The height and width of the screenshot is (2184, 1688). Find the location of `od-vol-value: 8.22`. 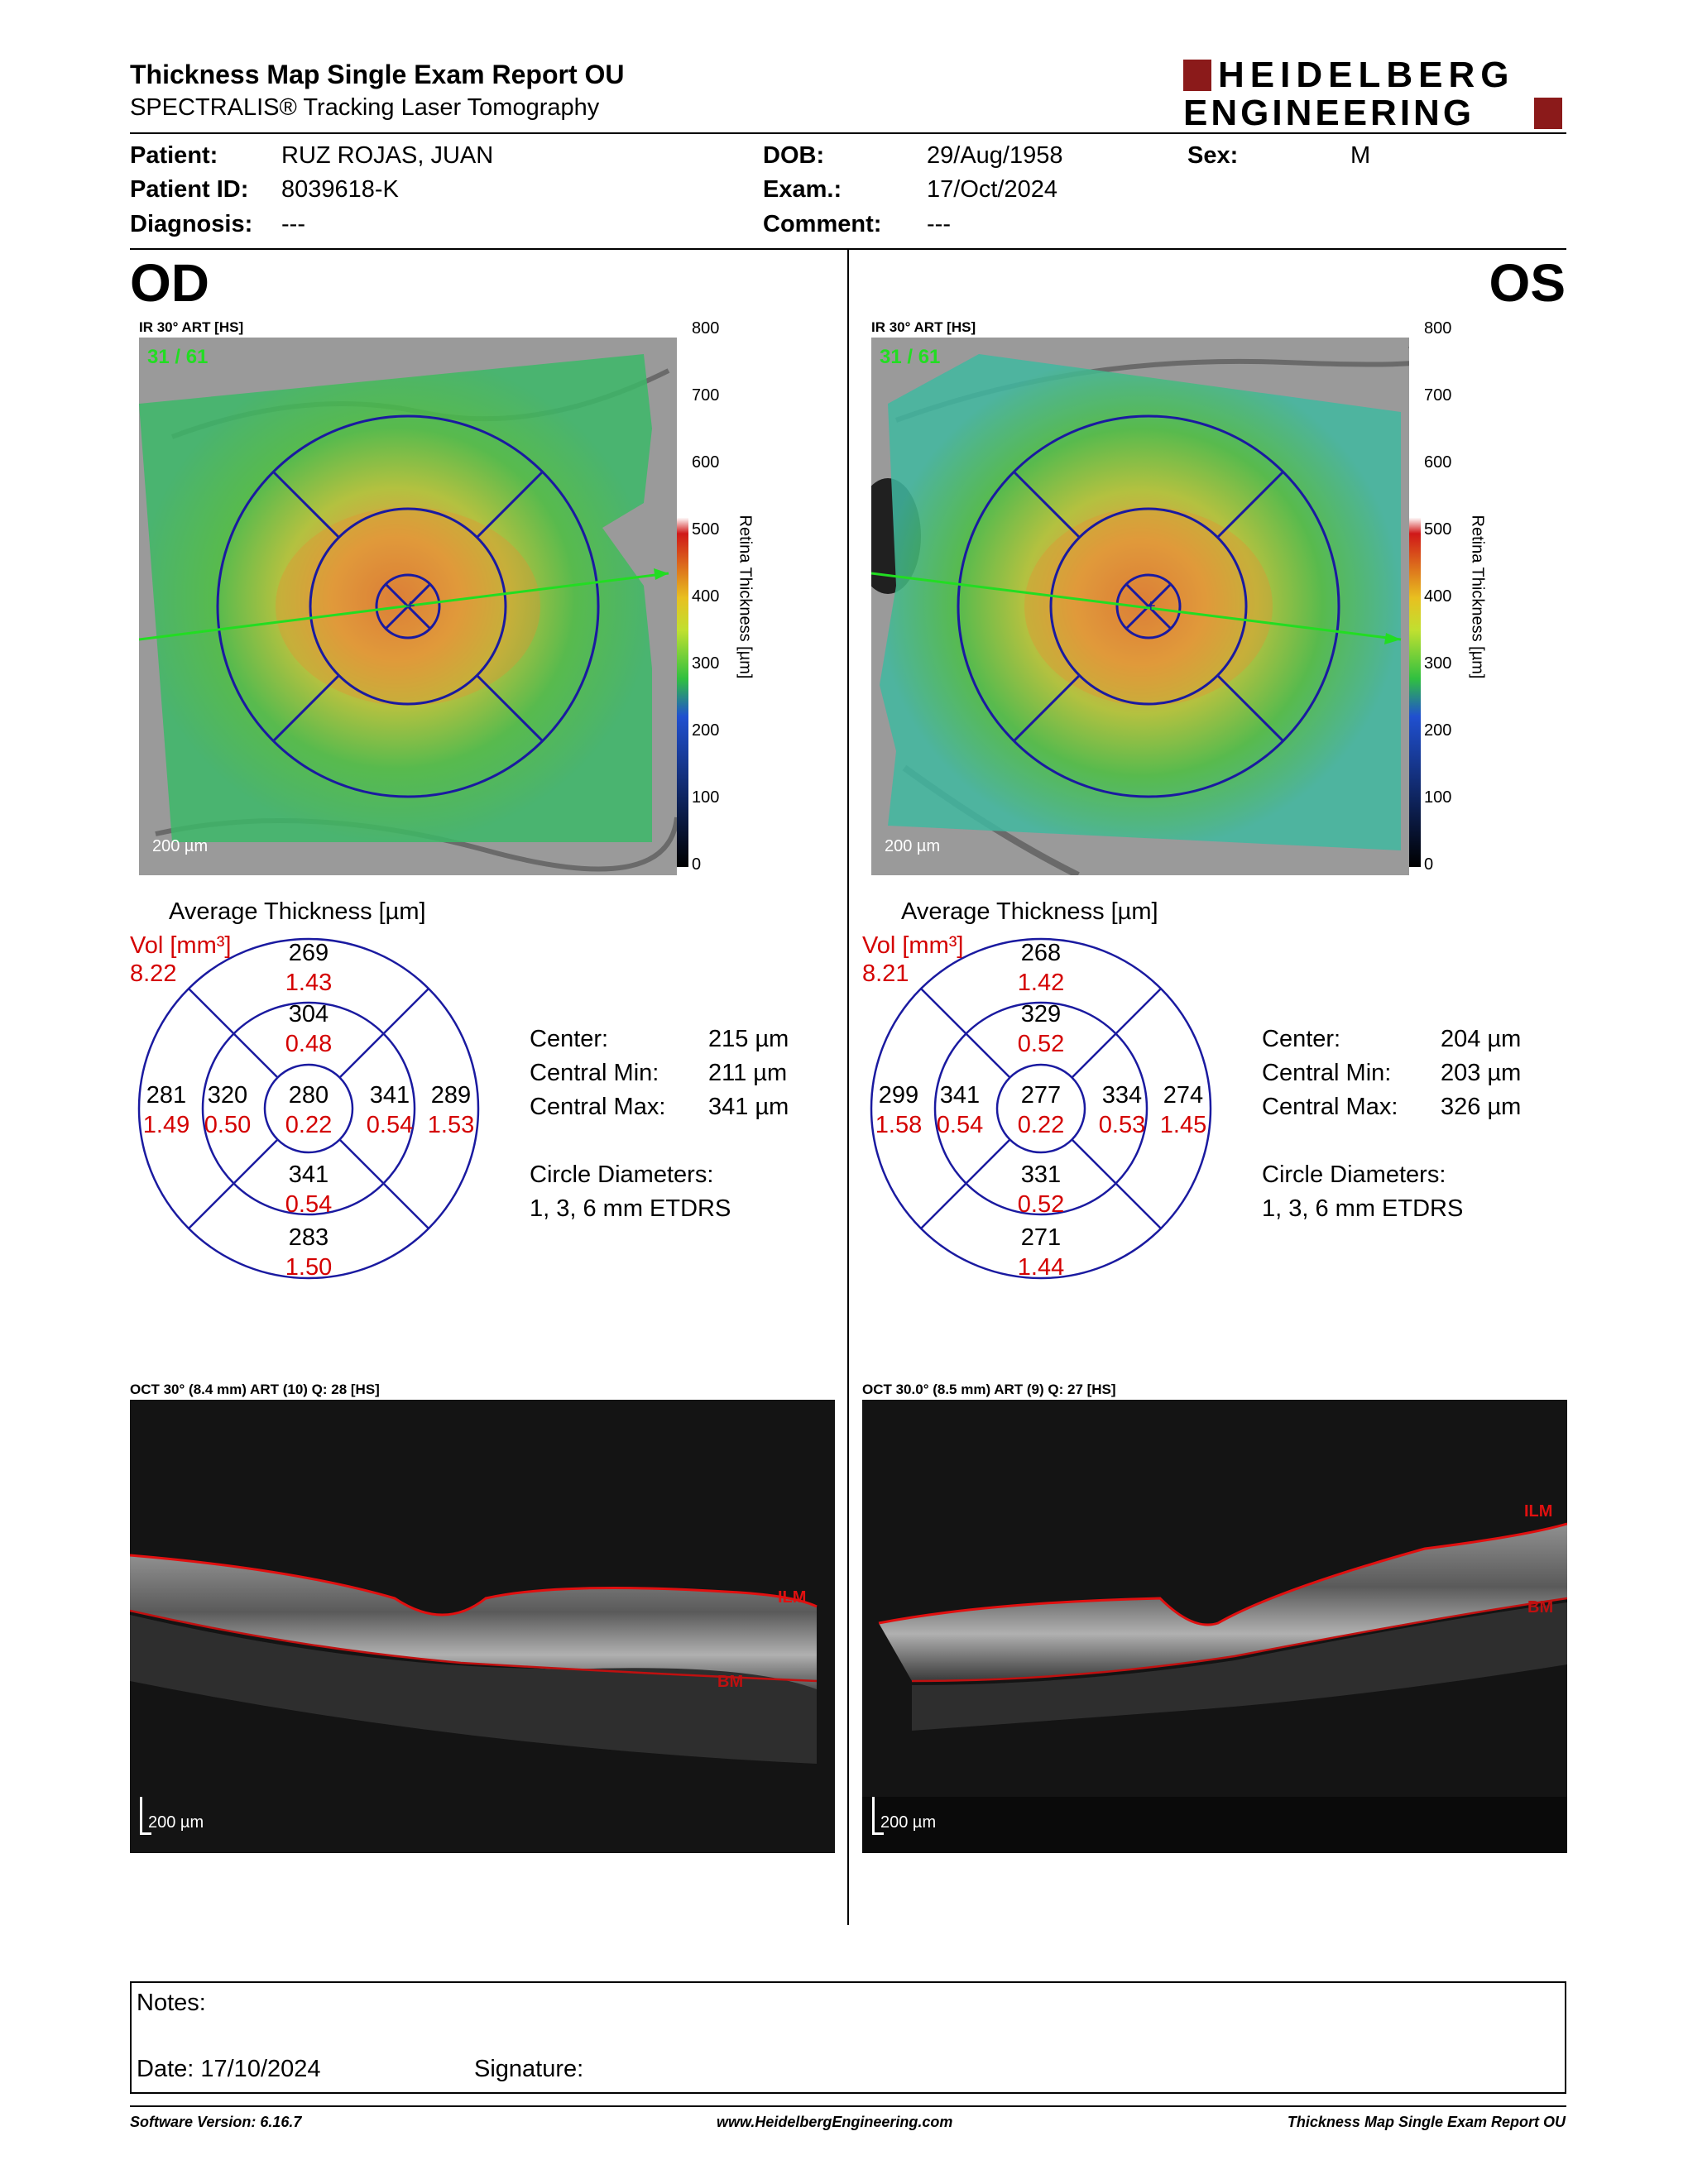

od-vol-value: 8.22 is located at coordinates (153, 973).